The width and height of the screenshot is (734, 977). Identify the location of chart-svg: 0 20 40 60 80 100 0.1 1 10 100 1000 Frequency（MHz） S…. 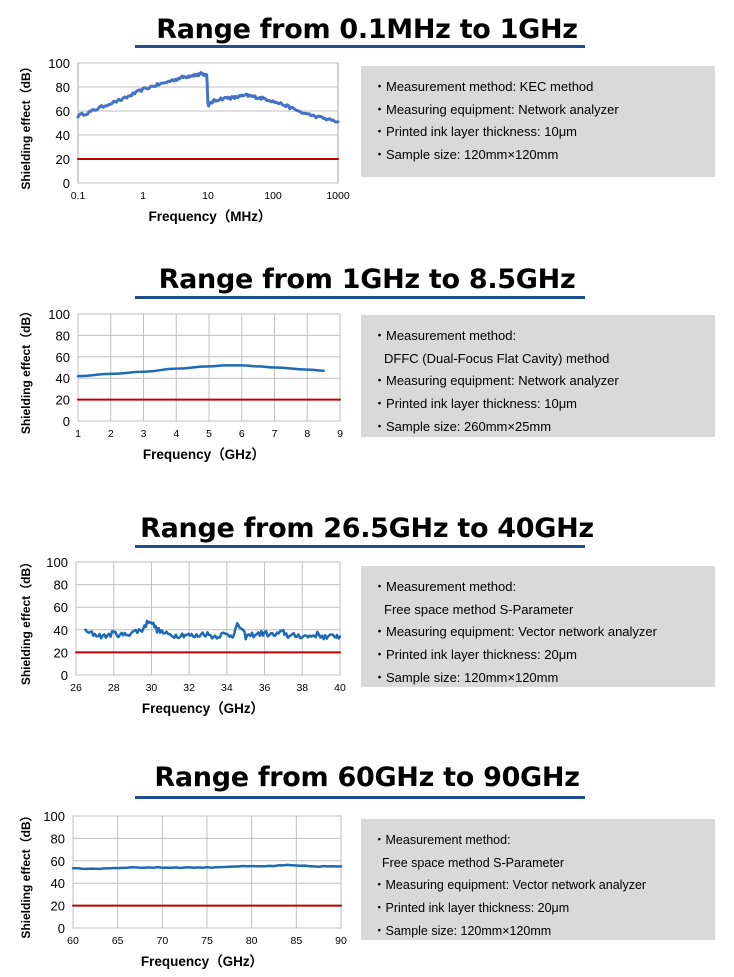
(184, 140).